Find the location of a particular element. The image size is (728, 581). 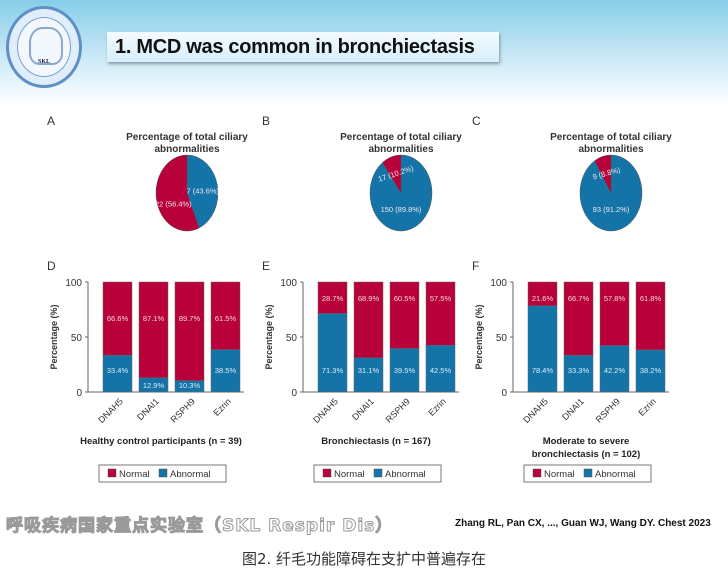

bar-label-normal: 60.5% is located at coordinates (405, 298).